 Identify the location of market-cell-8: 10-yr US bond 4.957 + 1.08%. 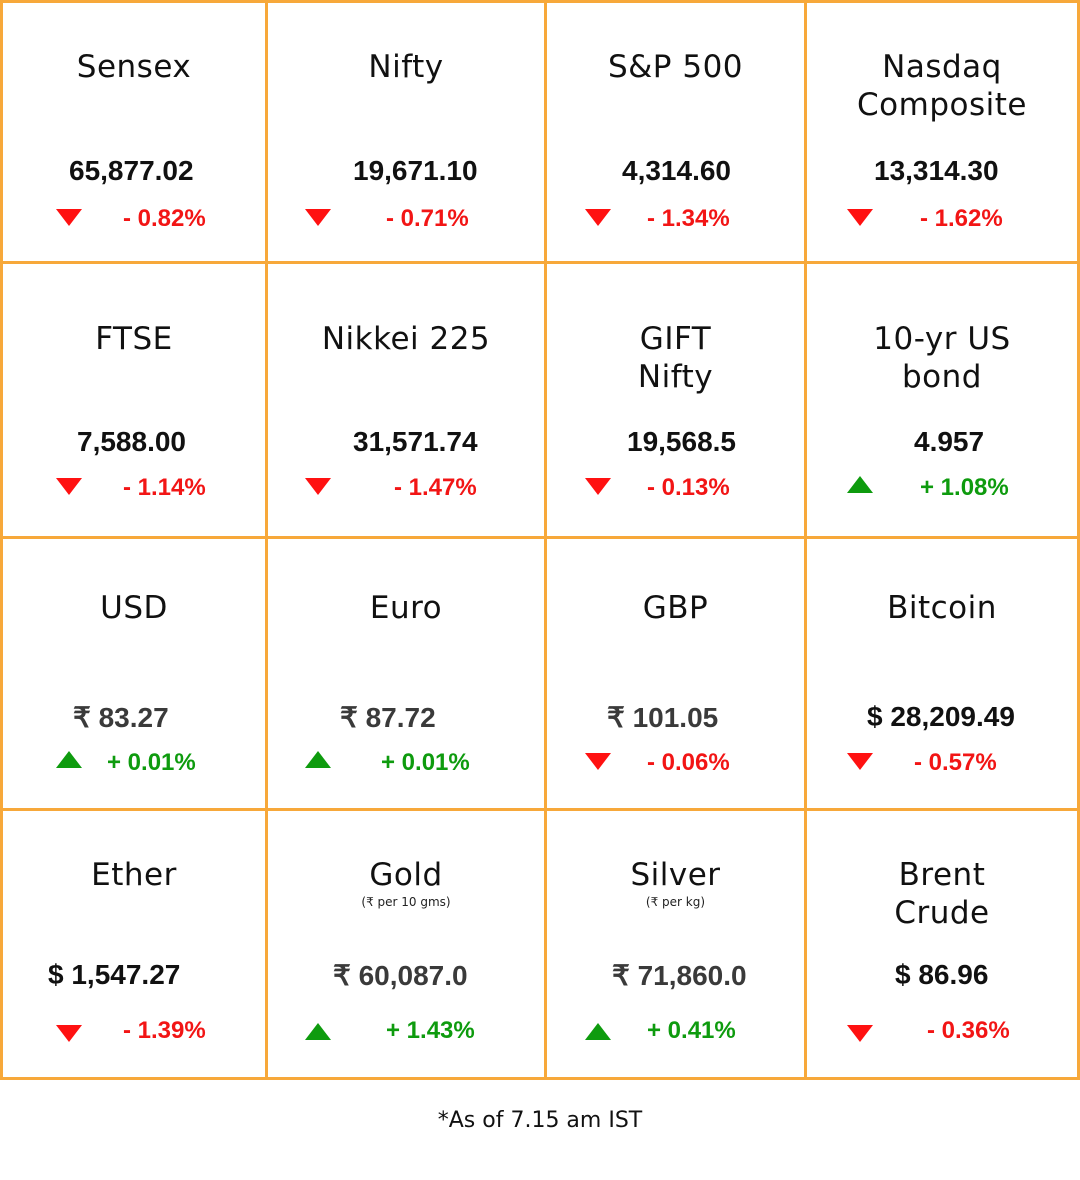
(942, 400).